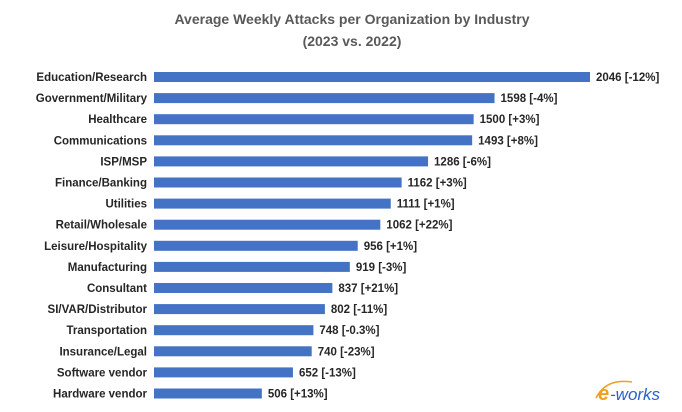 Image resolution: width=682 pixels, height=412 pixels. Describe the element at coordinates (391, 247) in the screenshot. I see `data-label: 956 [+1%]` at that location.